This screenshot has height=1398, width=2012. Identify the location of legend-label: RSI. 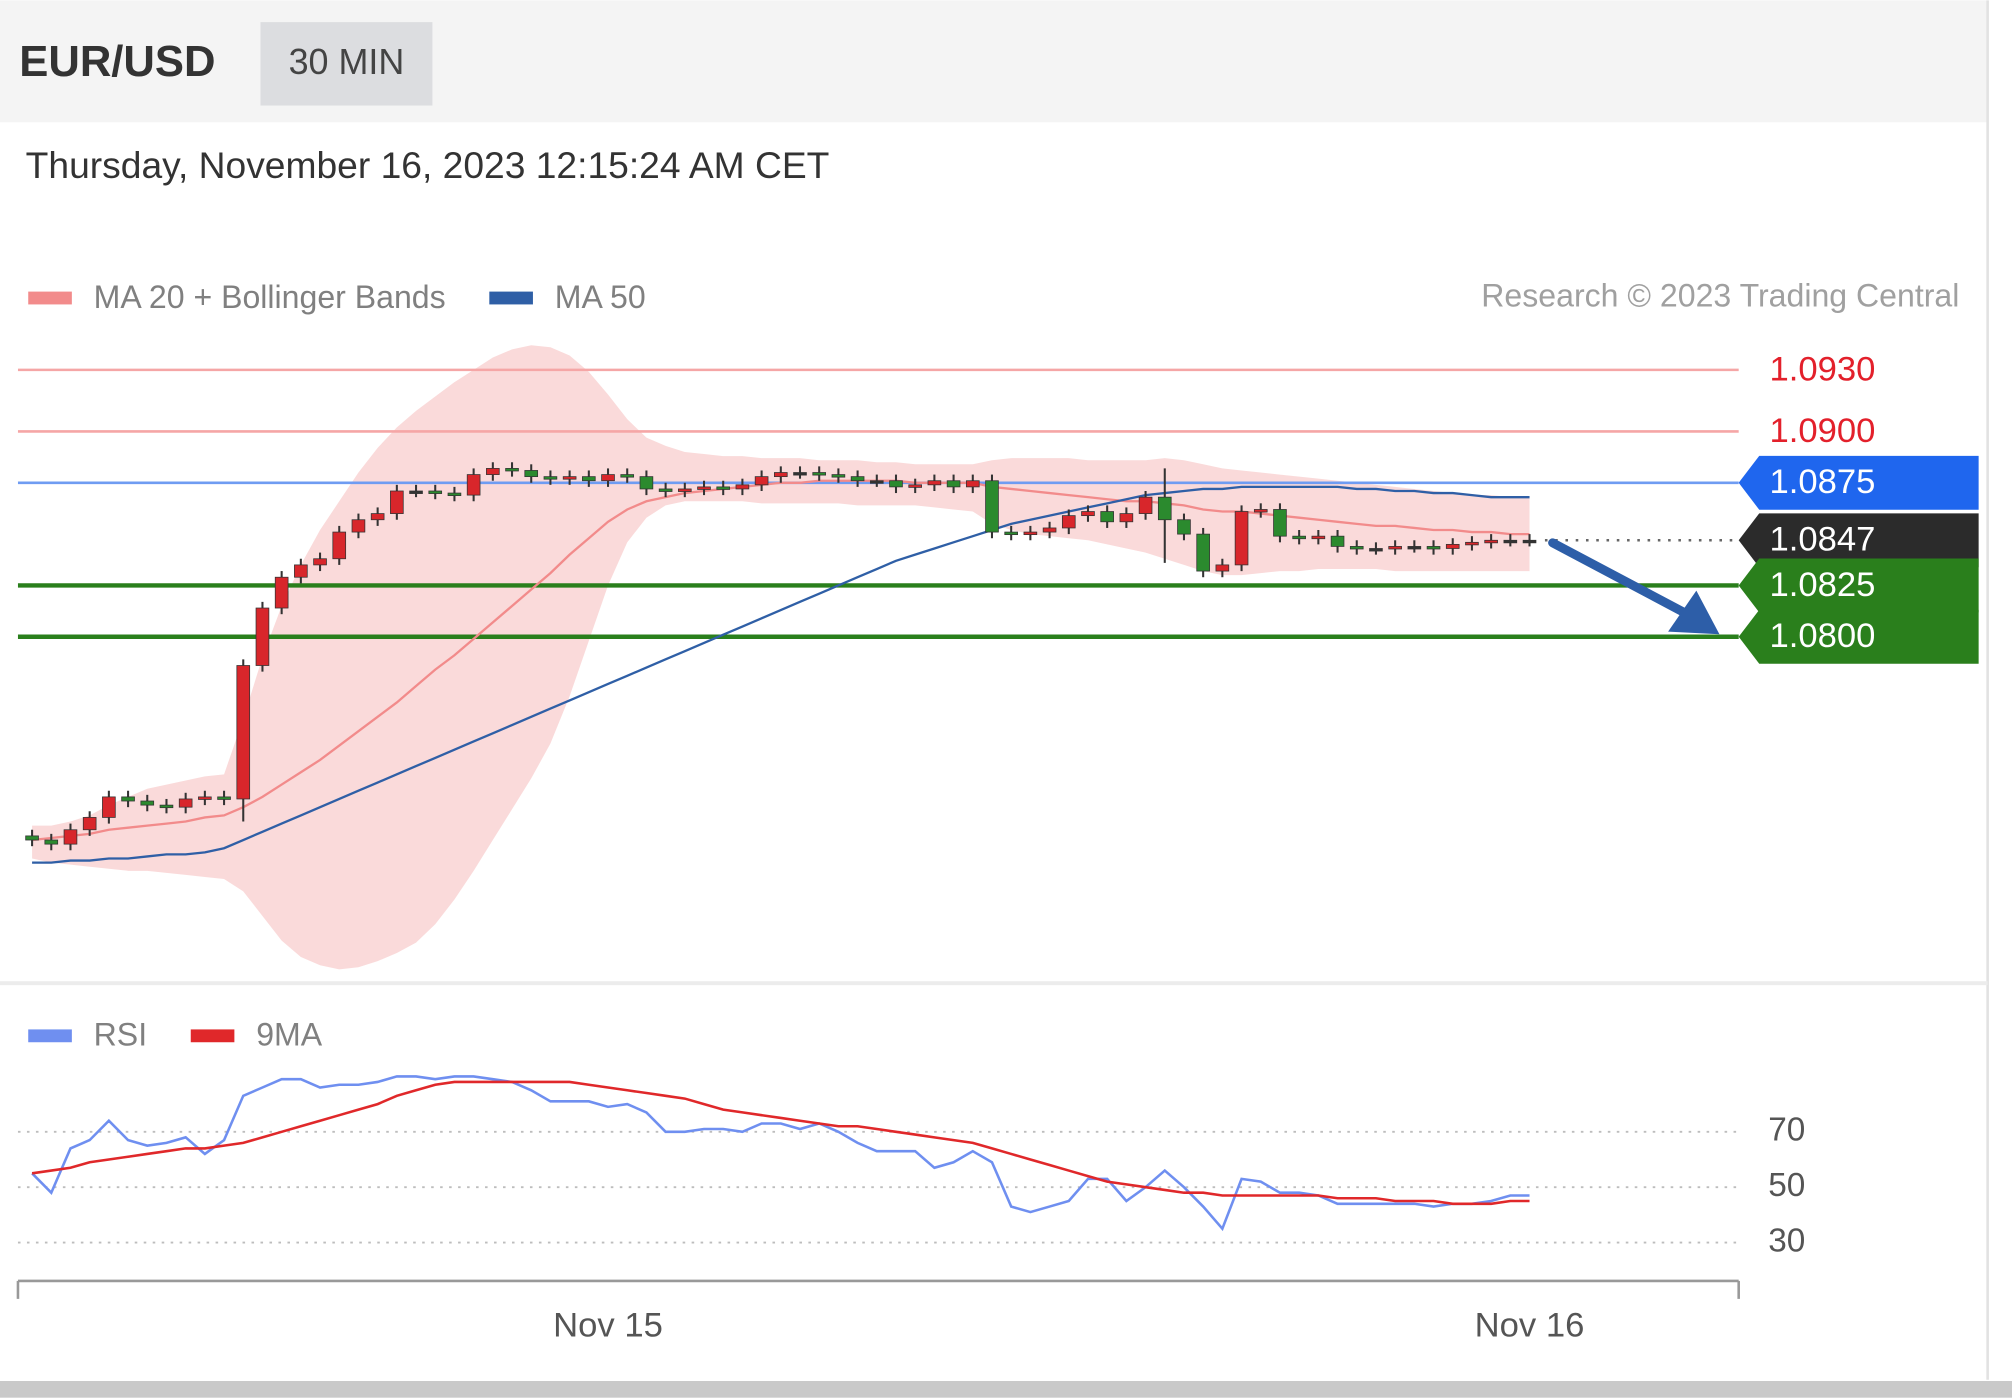
(120, 1035).